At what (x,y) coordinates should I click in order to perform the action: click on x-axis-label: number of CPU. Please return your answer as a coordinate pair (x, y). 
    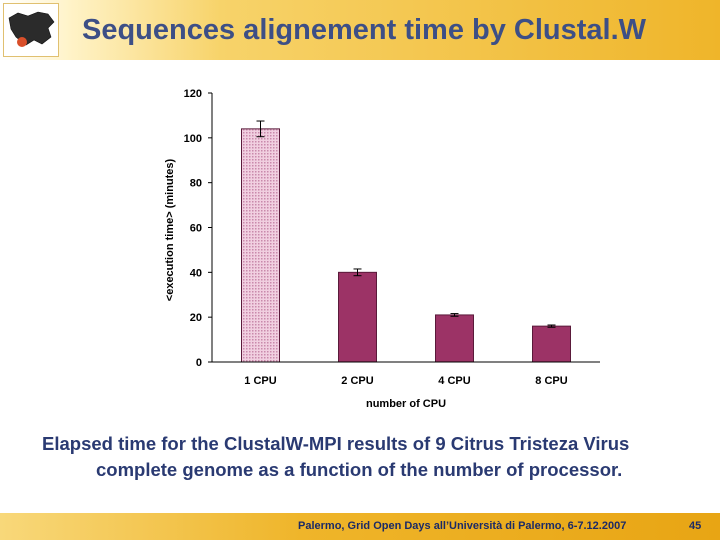
    Looking at the image, I should click on (406, 404).